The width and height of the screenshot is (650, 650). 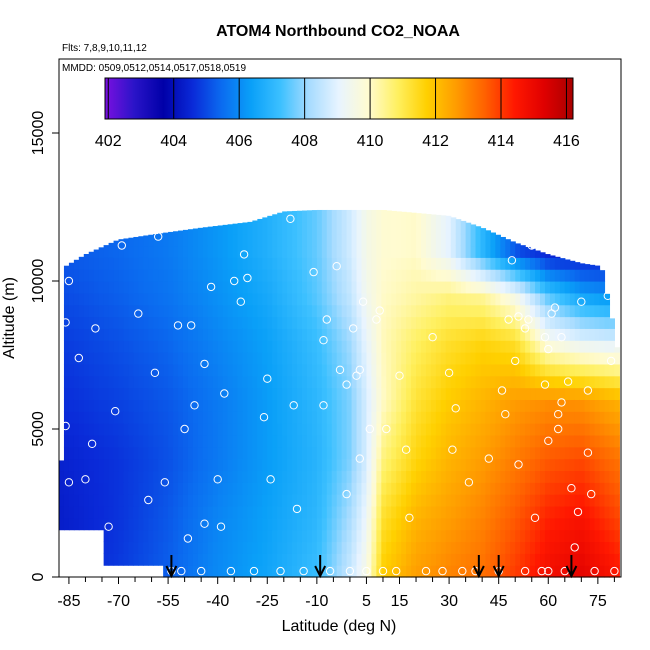 I want to click on y-tick-label: 0, so click(x=38, y=576).